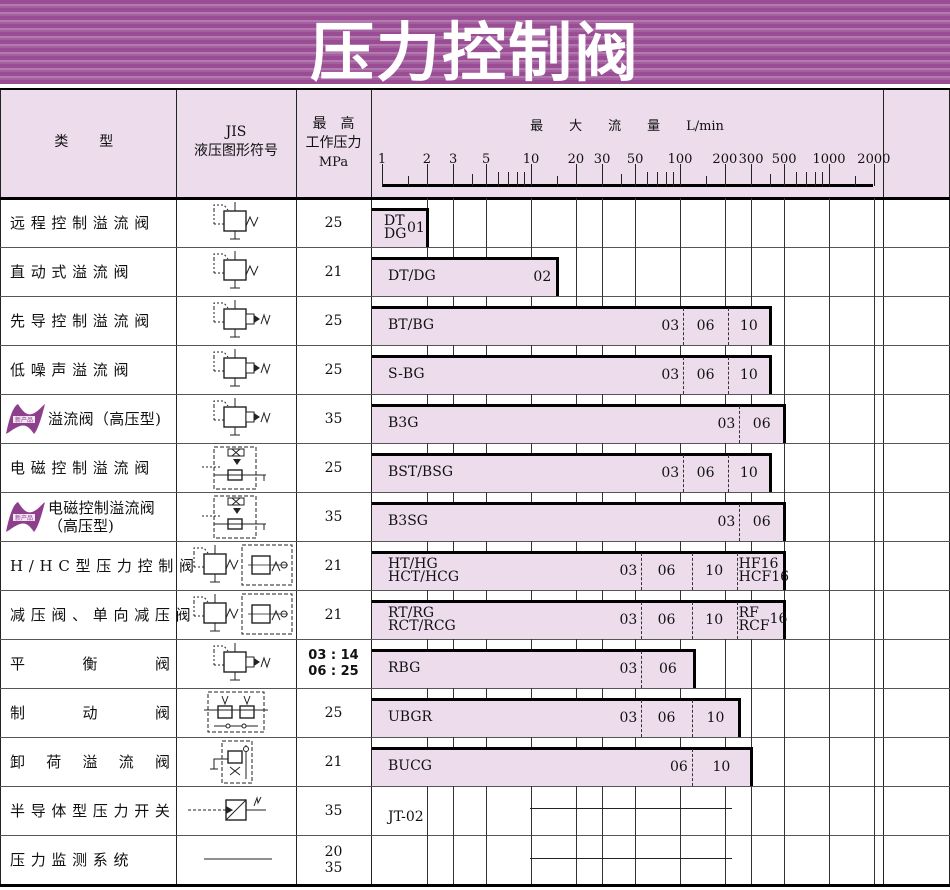 The image size is (950, 890). I want to click on axis-tick-label: 30, so click(602, 159).